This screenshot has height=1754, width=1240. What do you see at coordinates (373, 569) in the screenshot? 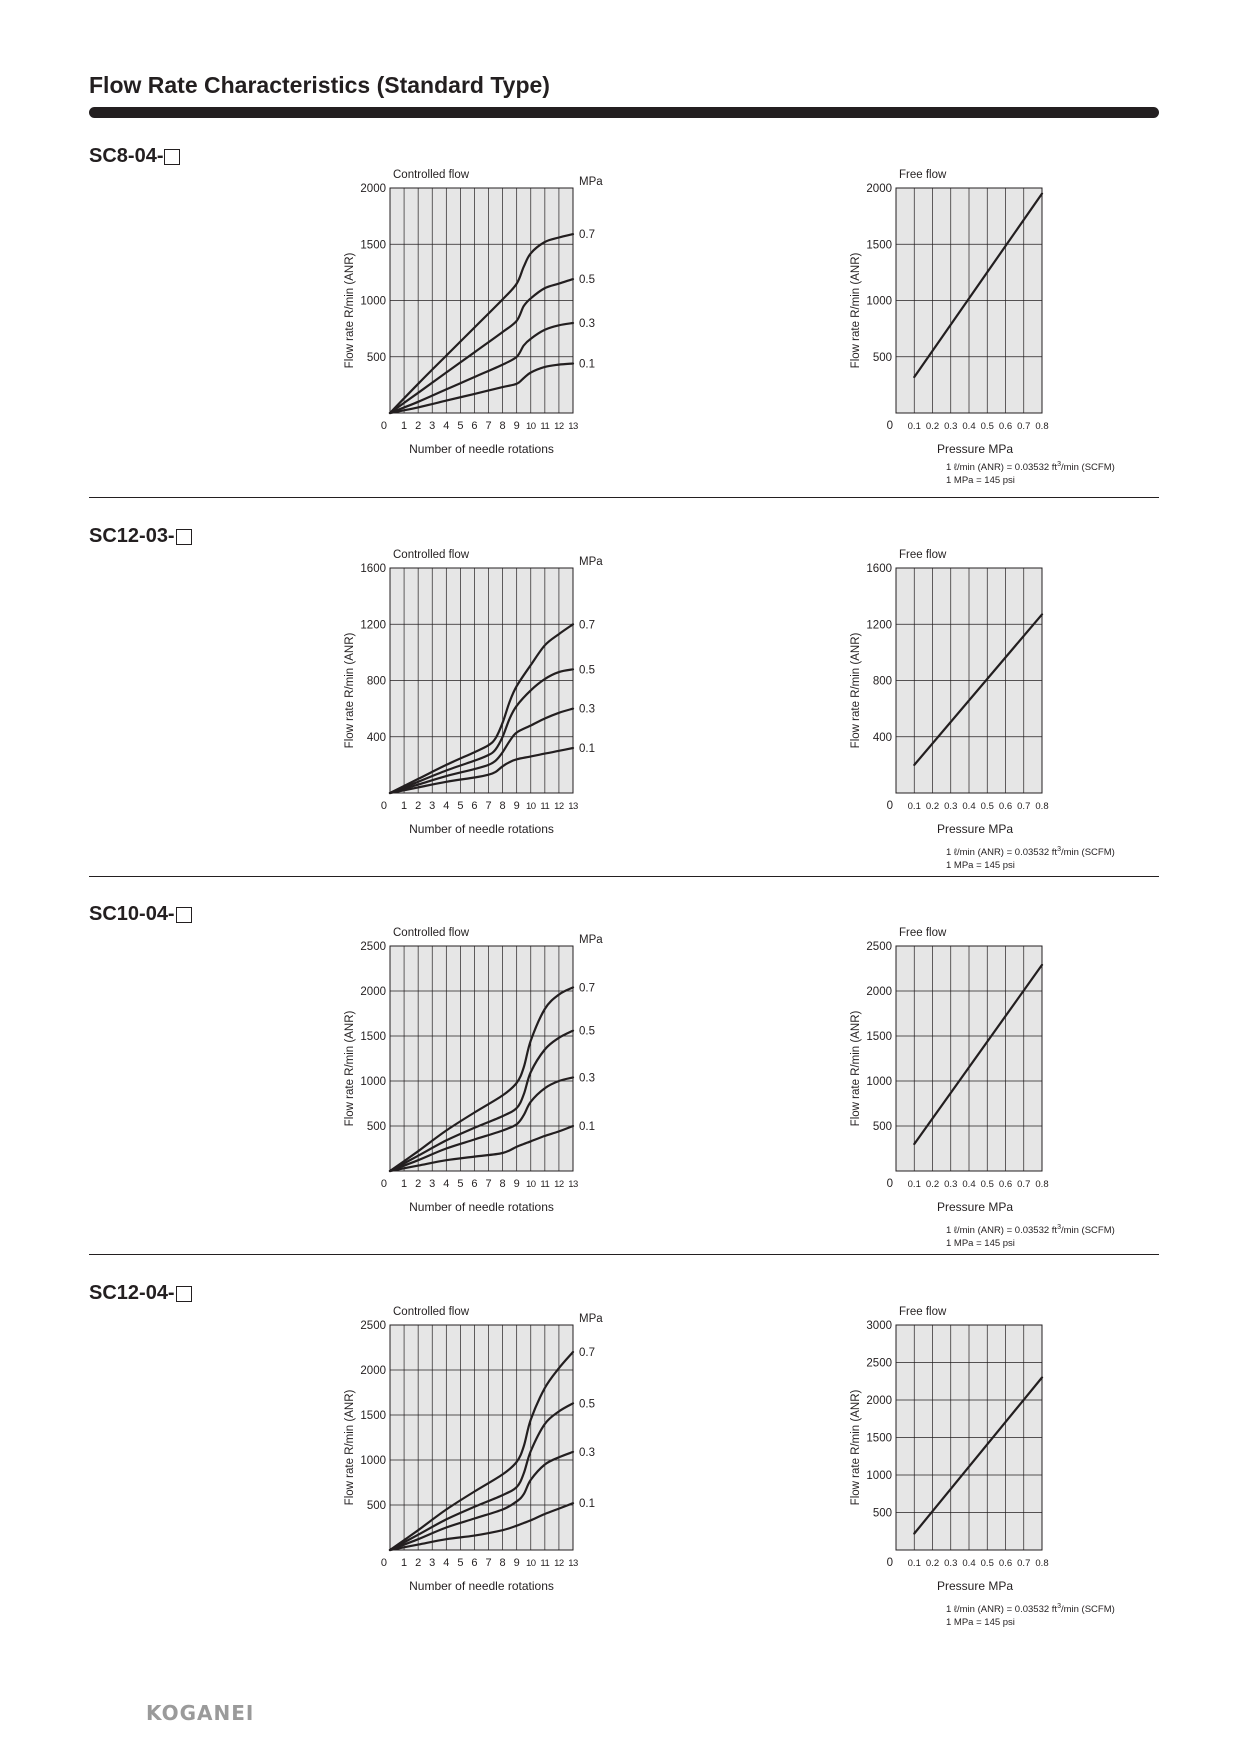
I see `y-tick-label: 1600` at bounding box center [373, 569].